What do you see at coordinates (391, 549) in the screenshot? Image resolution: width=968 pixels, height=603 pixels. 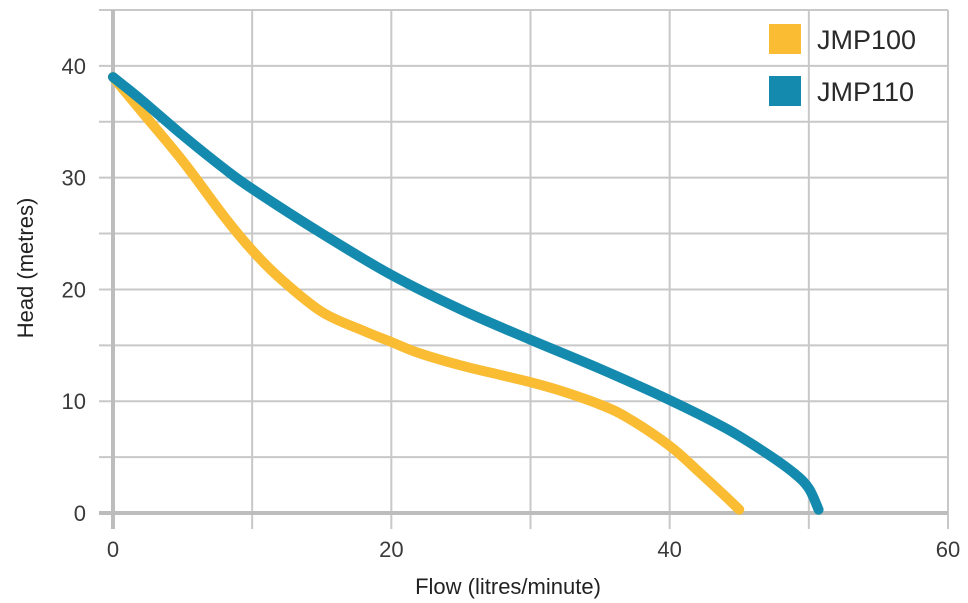 I see `x-tick-label: 20` at bounding box center [391, 549].